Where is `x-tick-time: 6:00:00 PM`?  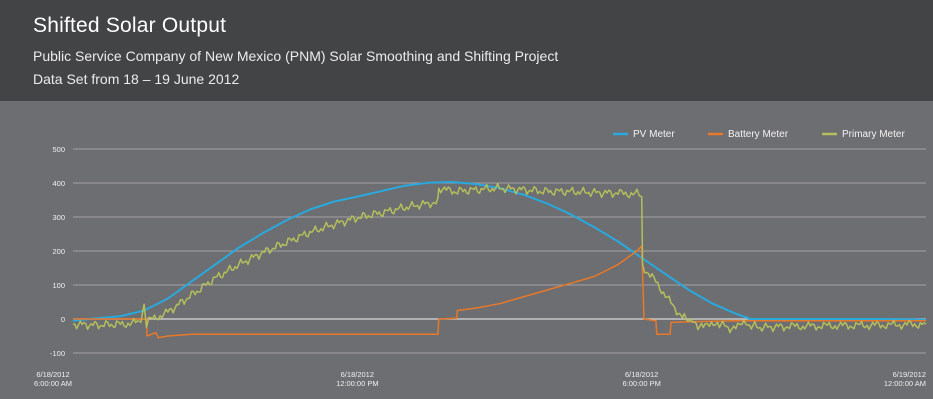 x-tick-time: 6:00:00 PM is located at coordinates (641, 383).